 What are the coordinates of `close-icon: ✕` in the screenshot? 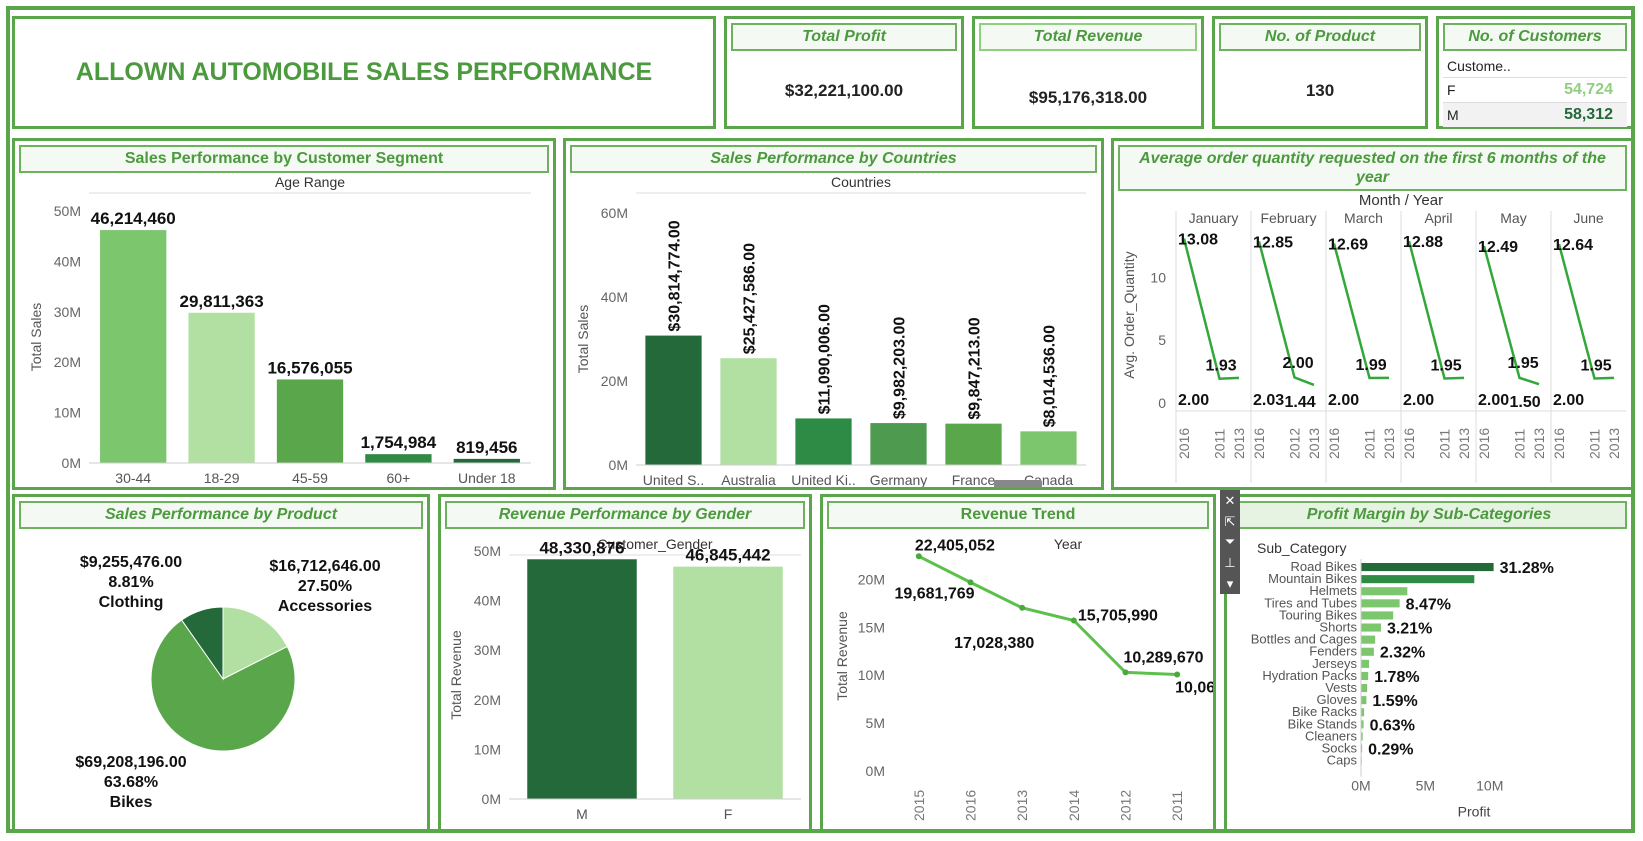 It's located at (1230, 500).